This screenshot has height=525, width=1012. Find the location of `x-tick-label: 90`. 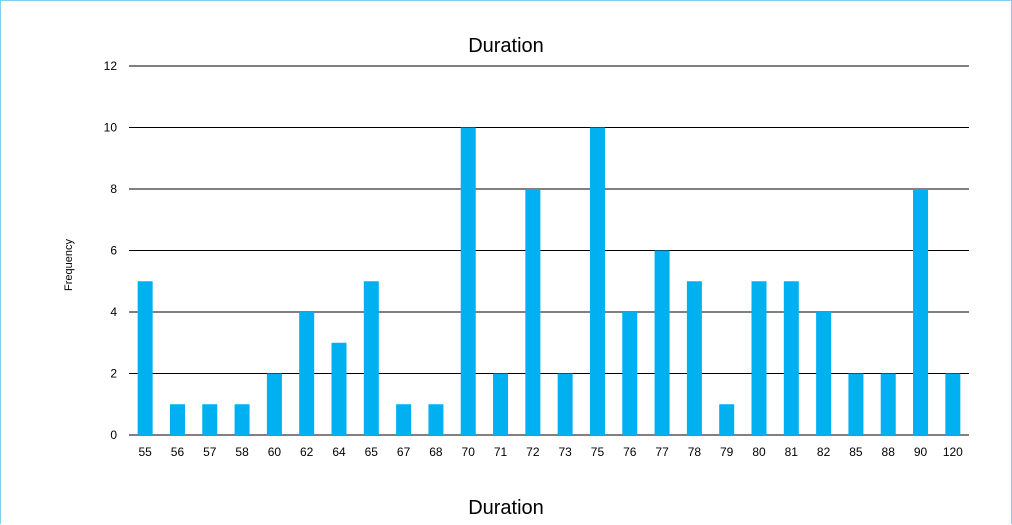

x-tick-label: 90 is located at coordinates (921, 452).